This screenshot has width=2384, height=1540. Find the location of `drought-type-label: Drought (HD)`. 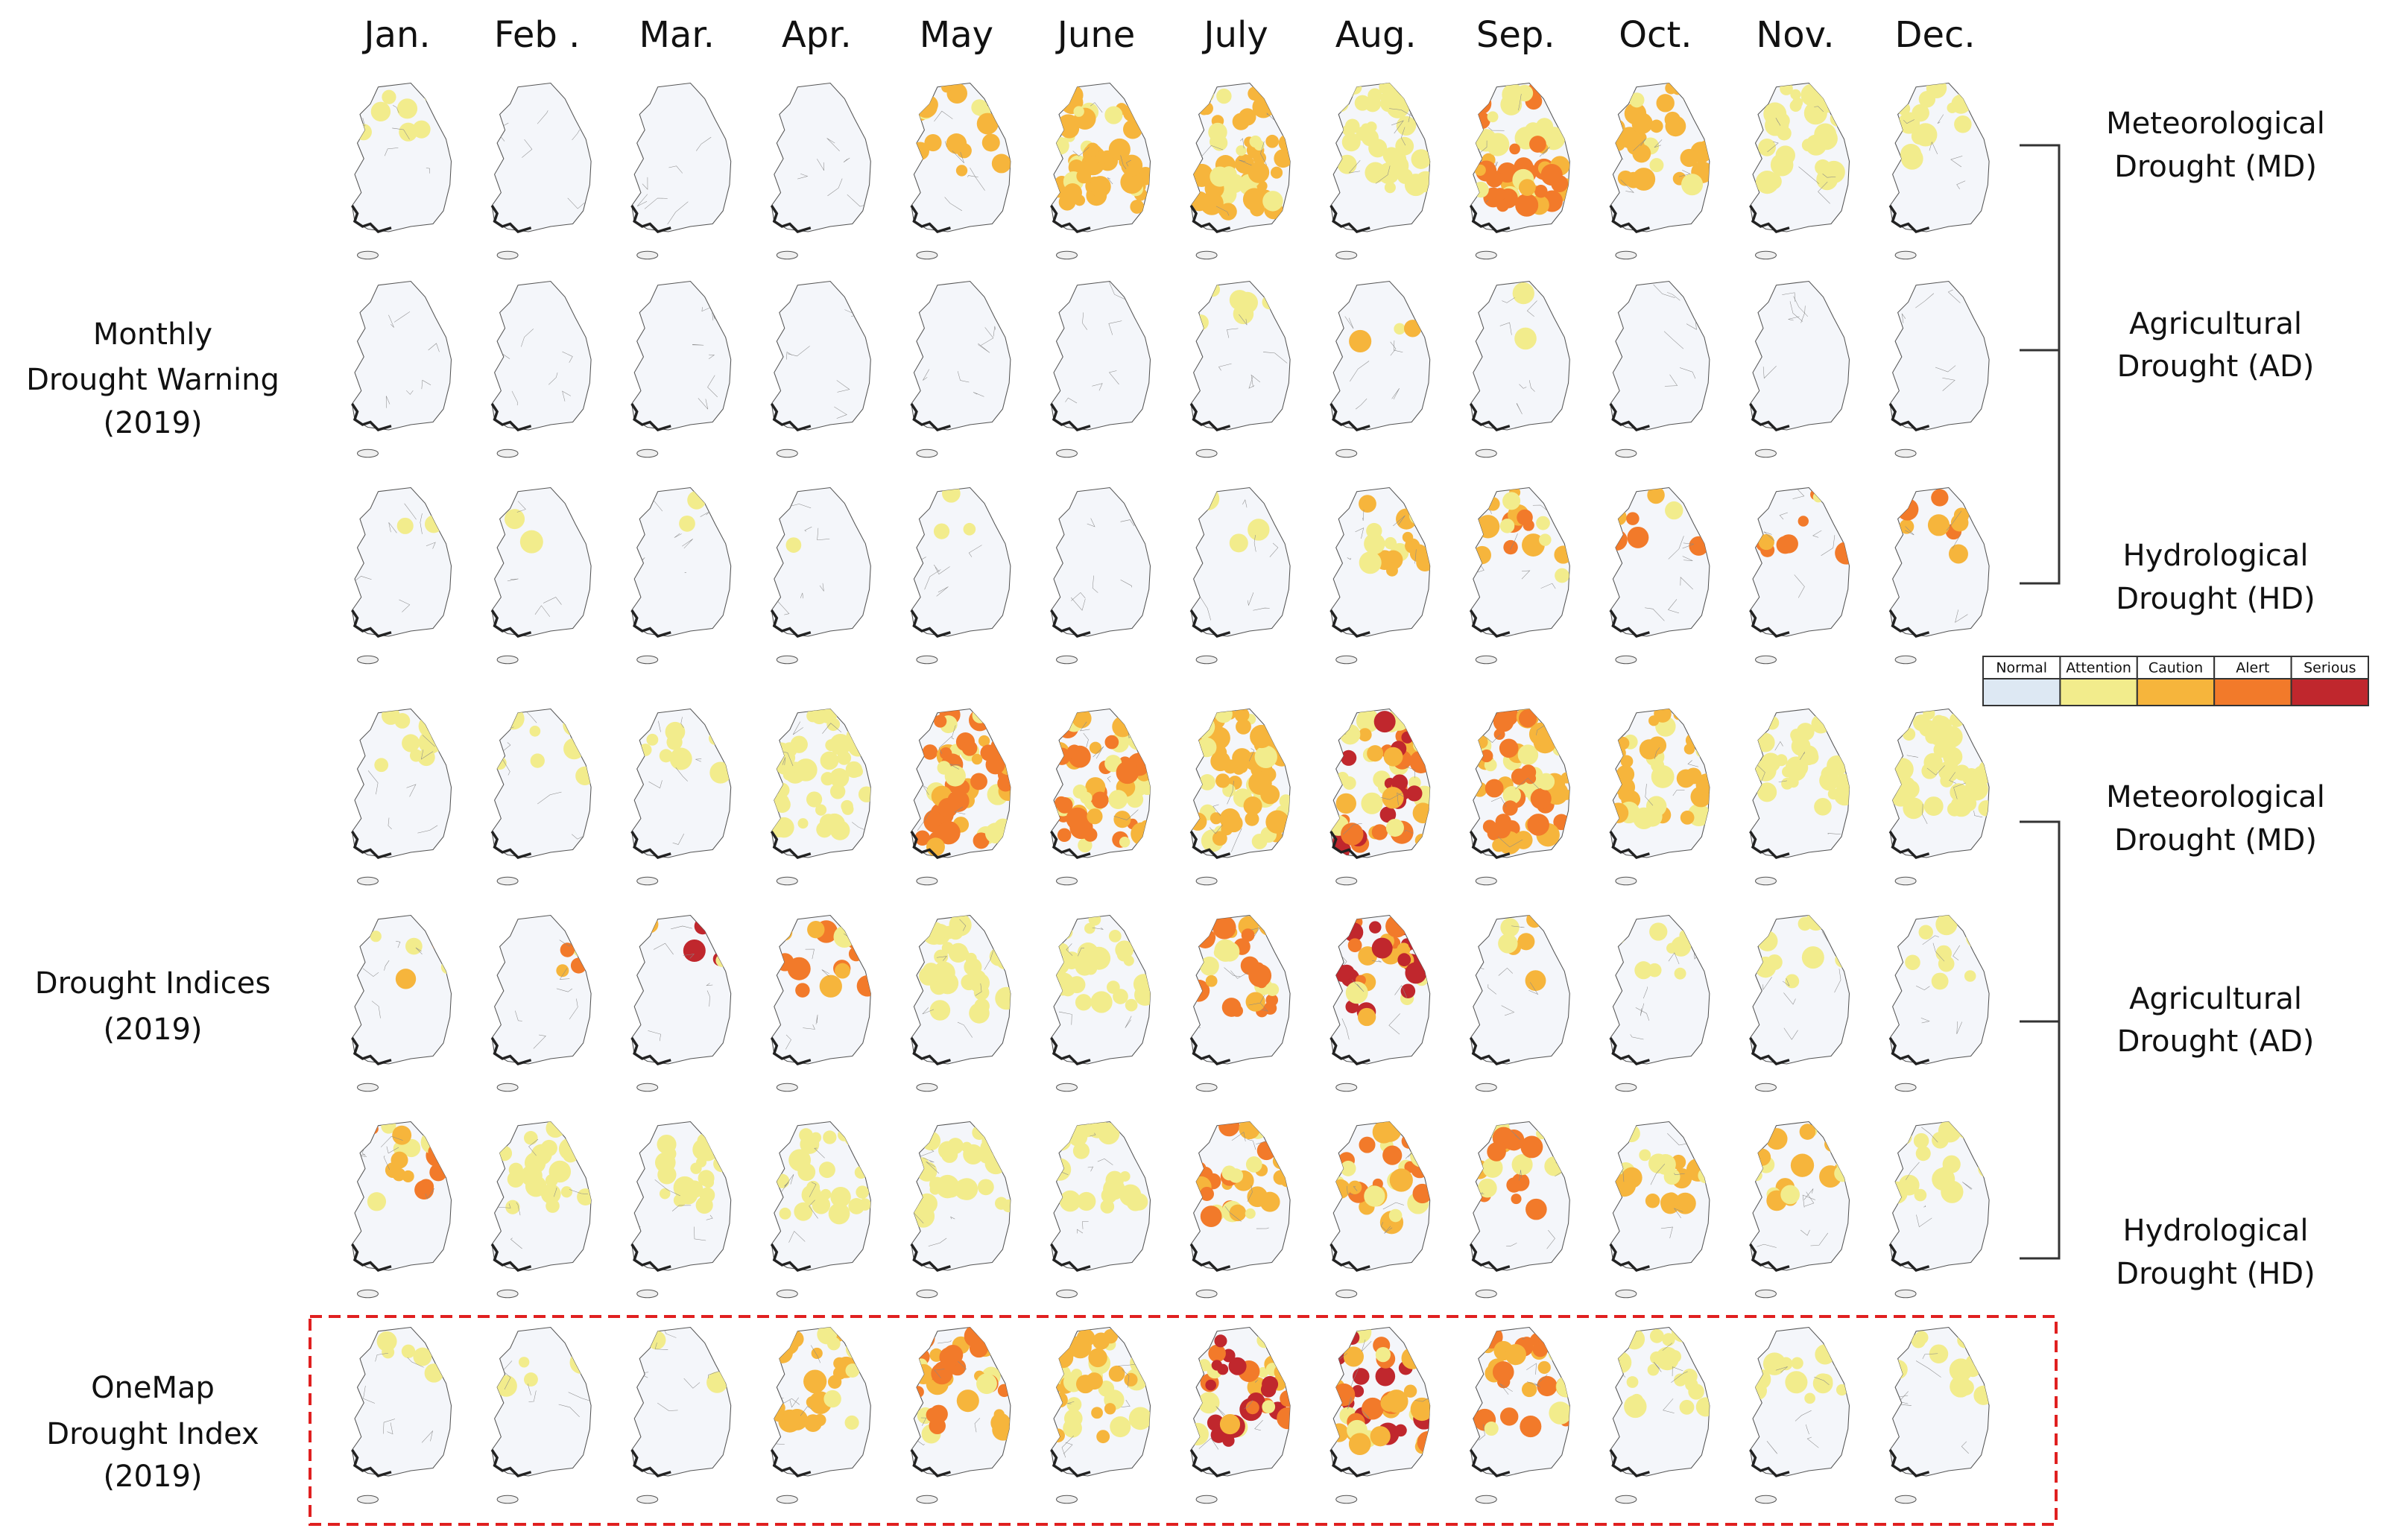

drought-type-label: Drought (HD) is located at coordinates (2216, 1274).